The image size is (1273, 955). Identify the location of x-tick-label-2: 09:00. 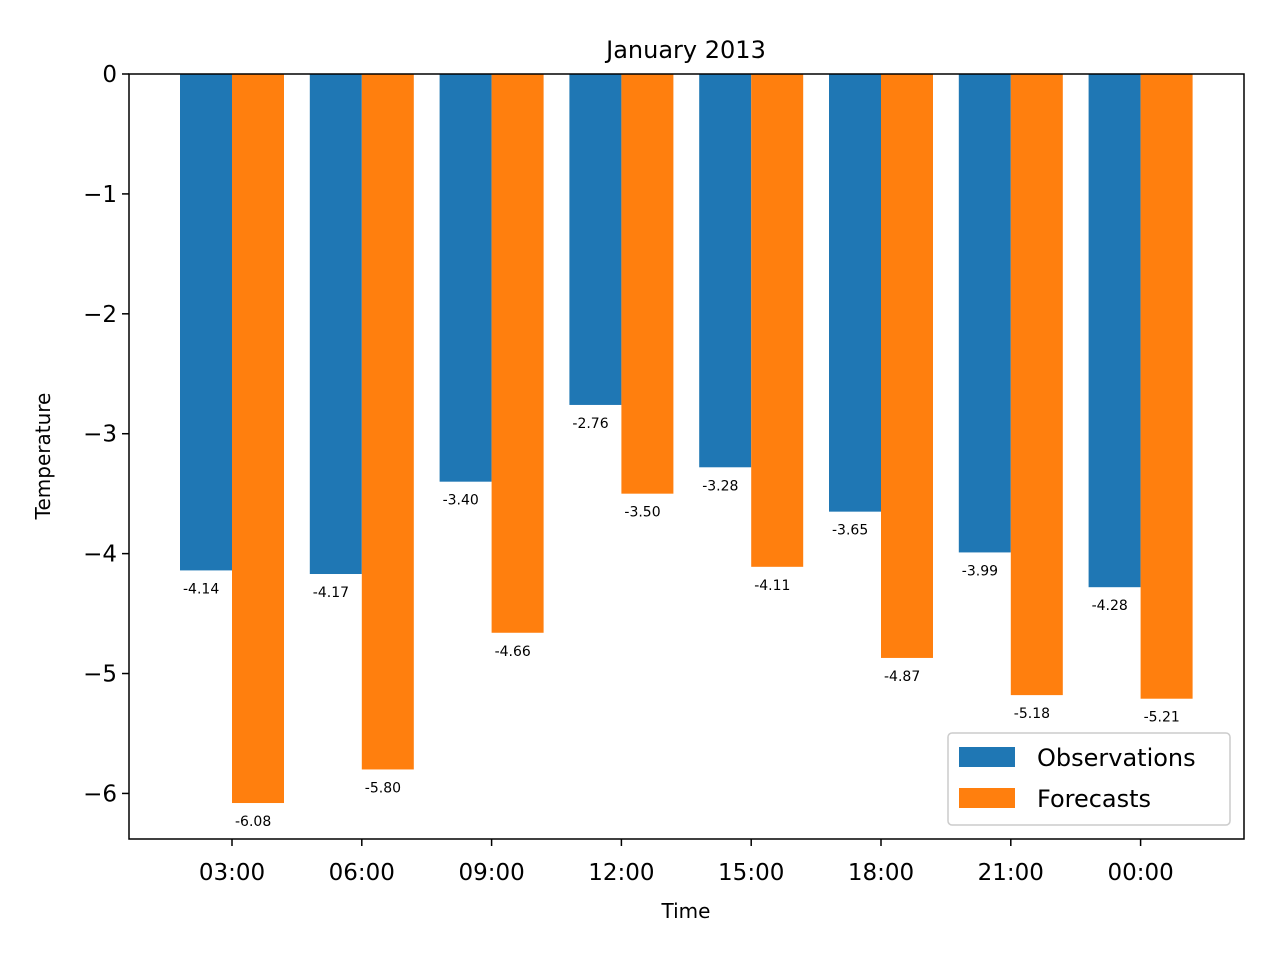
(491, 873).